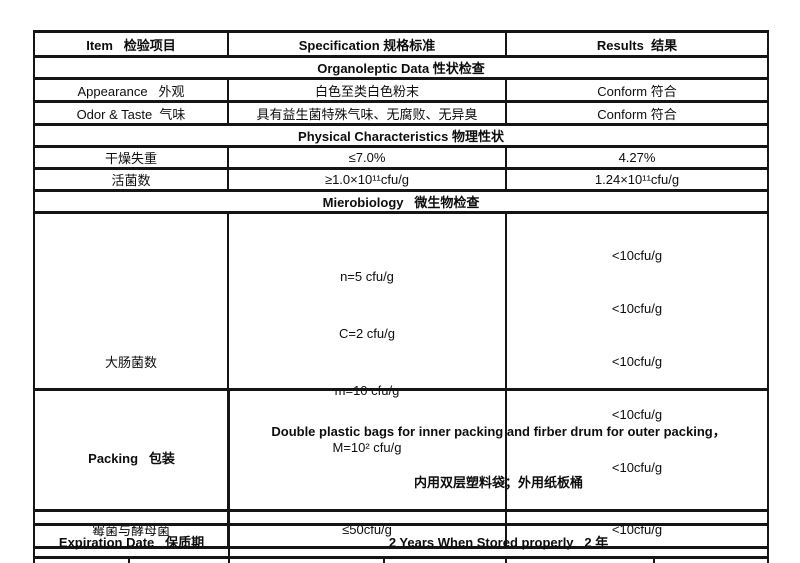  I want to click on section-row-microbiology: Mierobiology 微生物检查, so click(401, 201).